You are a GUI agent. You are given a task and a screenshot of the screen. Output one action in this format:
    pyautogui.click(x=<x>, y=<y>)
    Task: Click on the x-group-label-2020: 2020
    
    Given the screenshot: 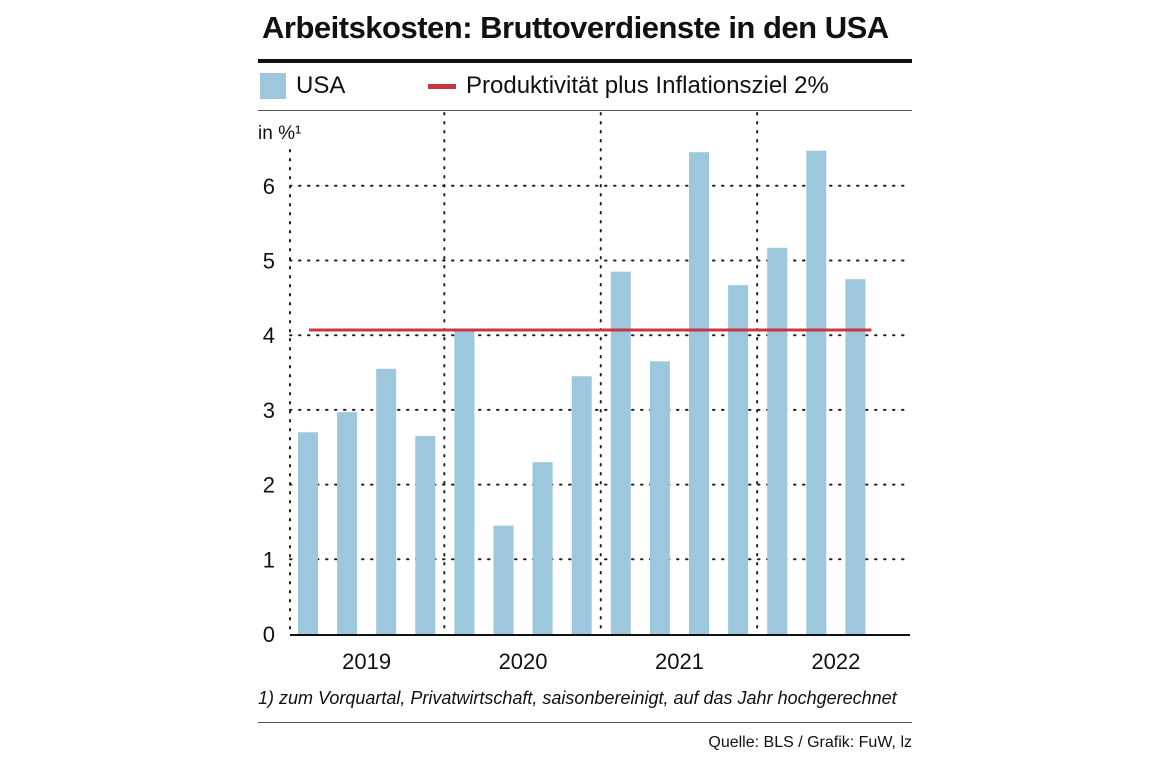 What is the action you would take?
    pyautogui.click(x=523, y=661)
    